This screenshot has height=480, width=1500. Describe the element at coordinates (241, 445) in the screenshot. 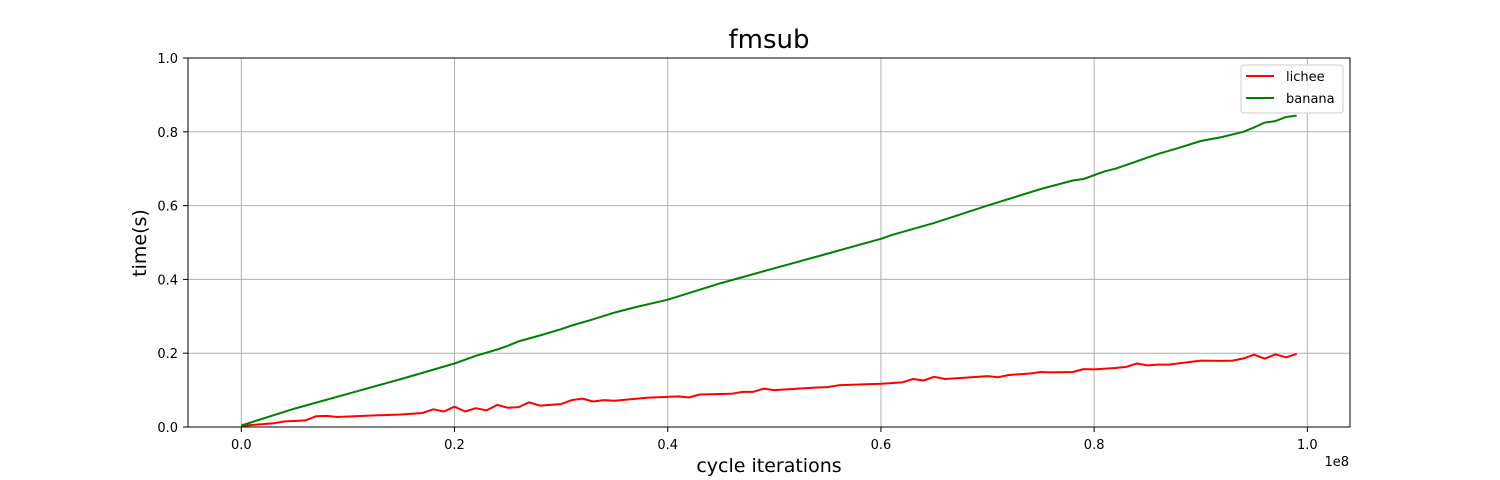

I see `x-tick-label: 0.0` at that location.